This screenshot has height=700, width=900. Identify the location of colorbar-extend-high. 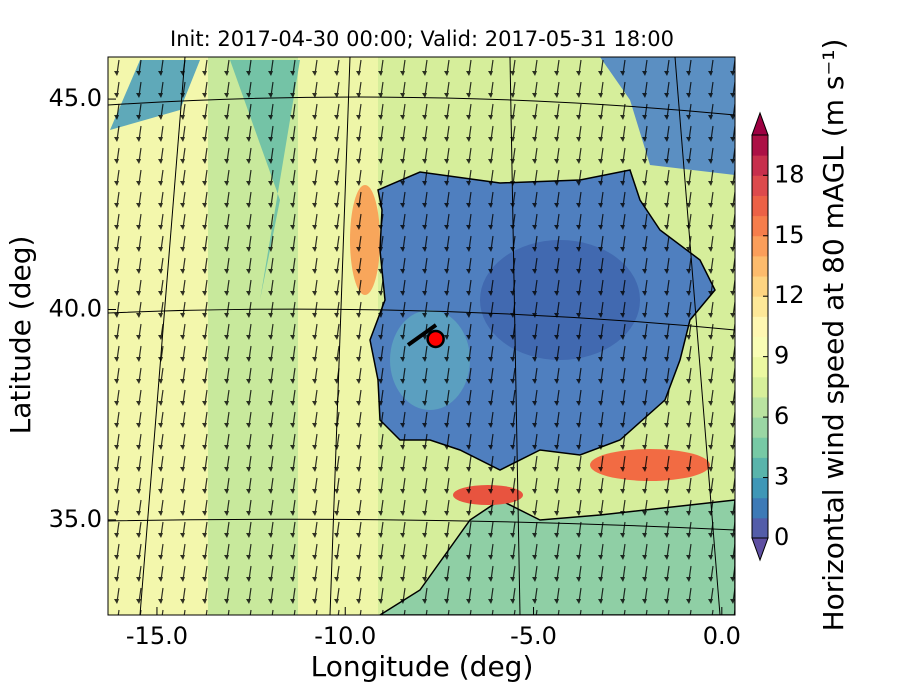
(760, 123).